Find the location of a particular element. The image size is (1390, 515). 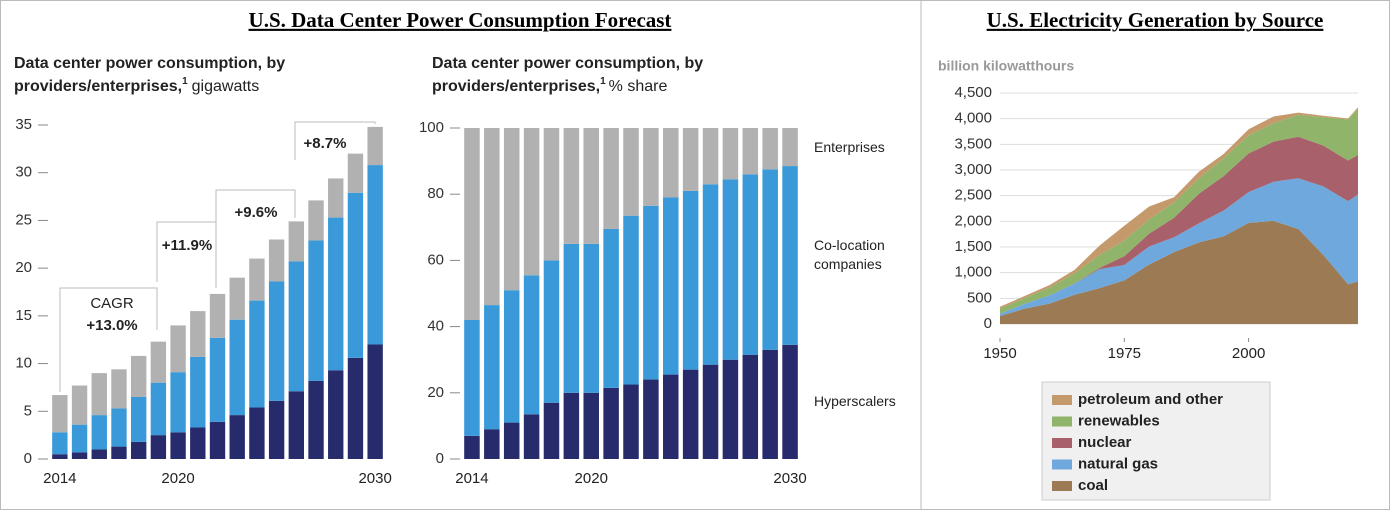

cagr-brackets is located at coordinates (217, 256).